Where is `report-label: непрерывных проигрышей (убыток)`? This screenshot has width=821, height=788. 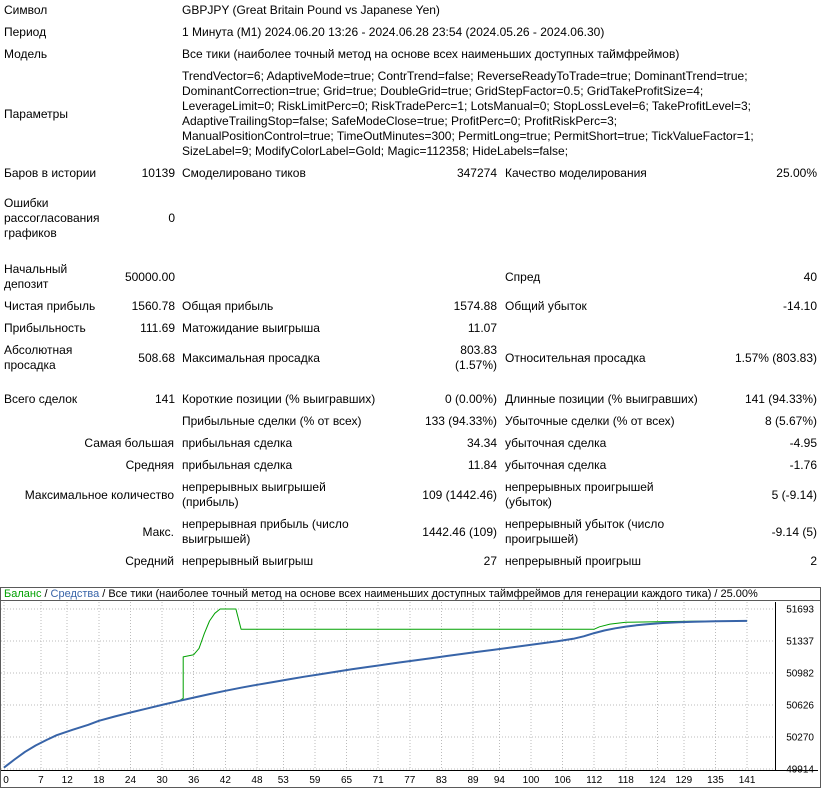
report-label: непрерывных проигрышей (убыток) is located at coordinates (579, 494).